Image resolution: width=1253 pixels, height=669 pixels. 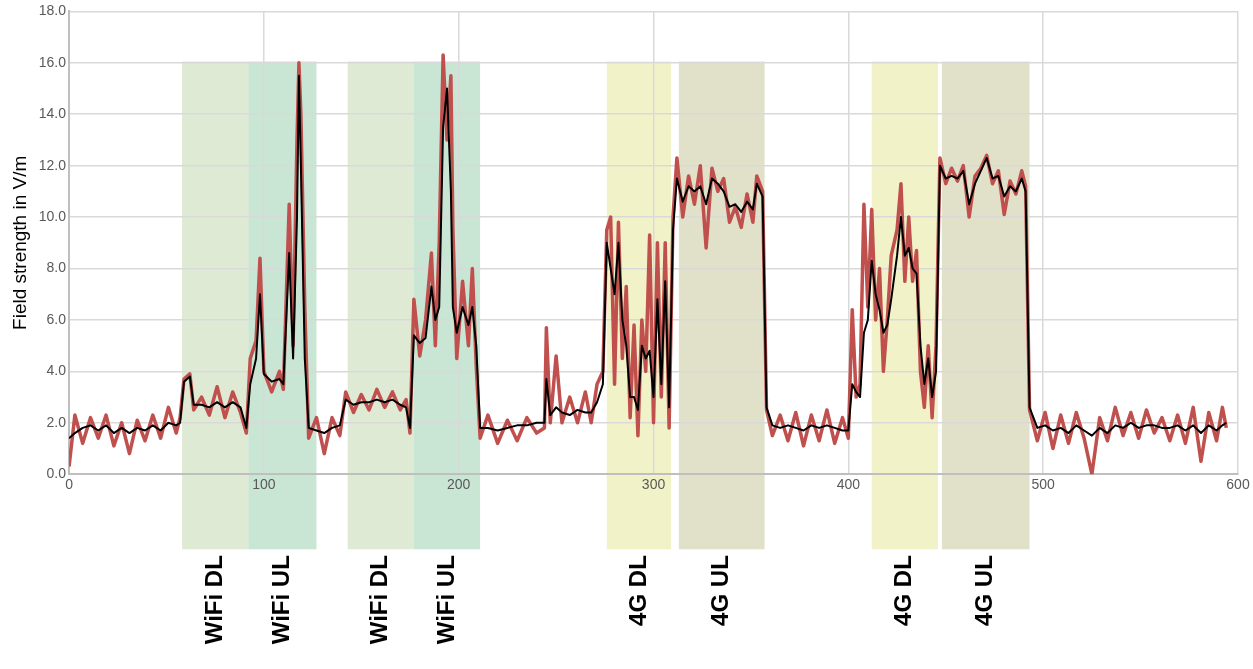 What do you see at coordinates (52, 215) in the screenshot?
I see `y-tick-label: 10.0` at bounding box center [52, 215].